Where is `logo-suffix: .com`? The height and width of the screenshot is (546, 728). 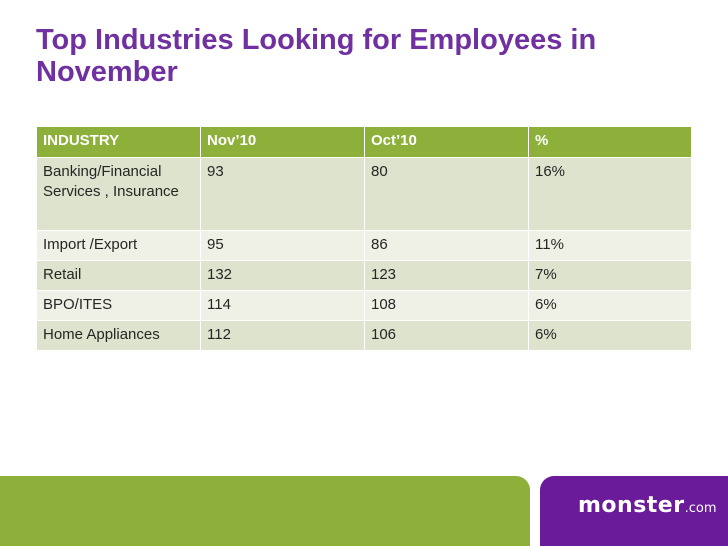 logo-suffix: .com is located at coordinates (700, 508).